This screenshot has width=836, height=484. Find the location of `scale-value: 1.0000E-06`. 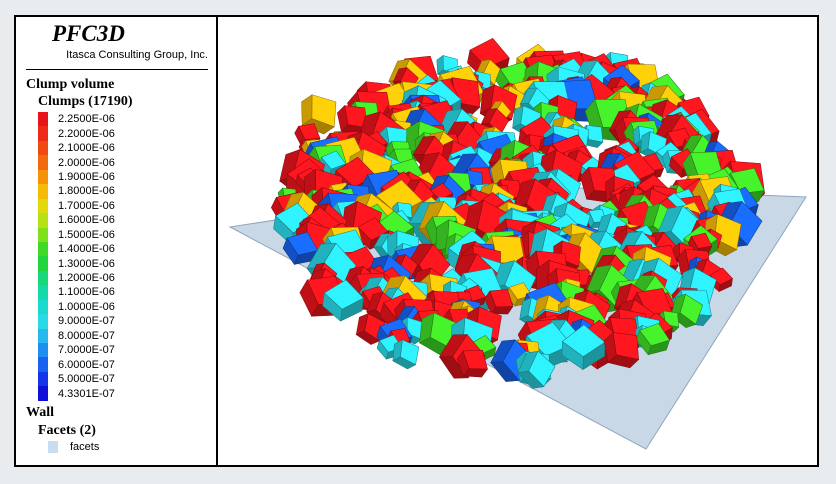

scale-value: 1.0000E-06 is located at coordinates (86, 306).